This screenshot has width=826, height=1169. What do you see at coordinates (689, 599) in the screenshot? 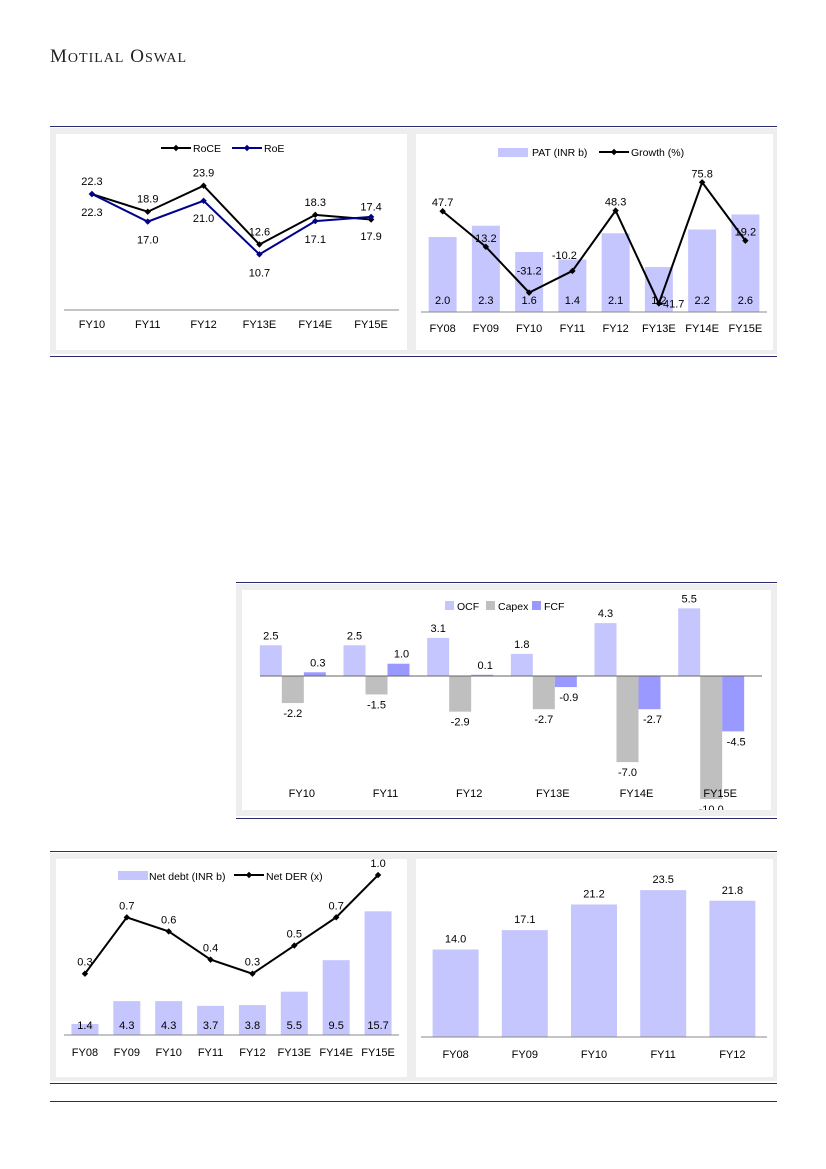
I see `bar-label-OCF-FY15E: 5.5` at bounding box center [689, 599].